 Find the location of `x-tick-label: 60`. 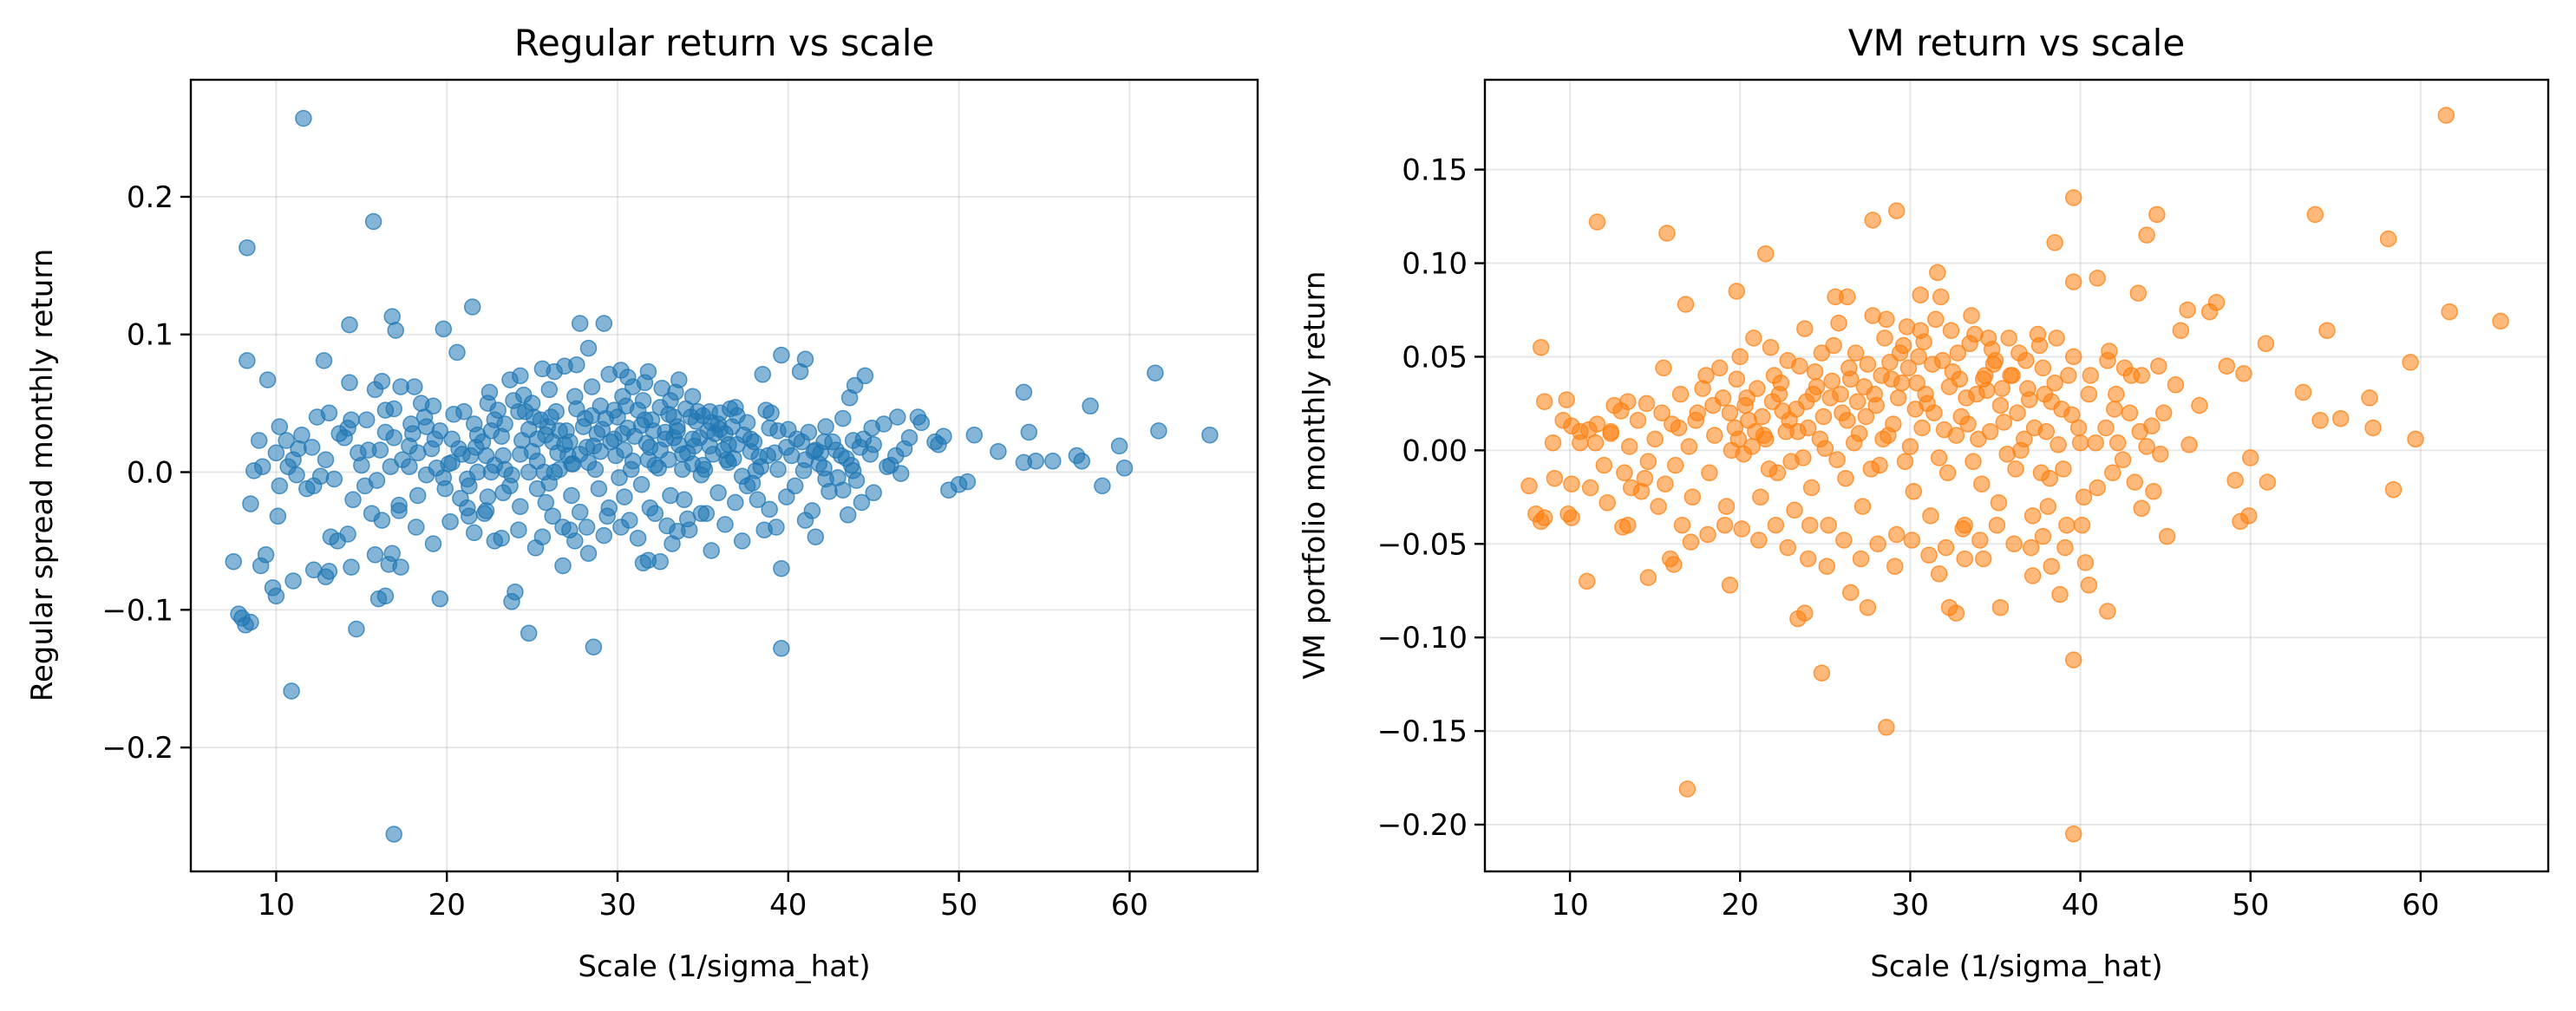

x-tick-label: 60 is located at coordinates (1129, 905).